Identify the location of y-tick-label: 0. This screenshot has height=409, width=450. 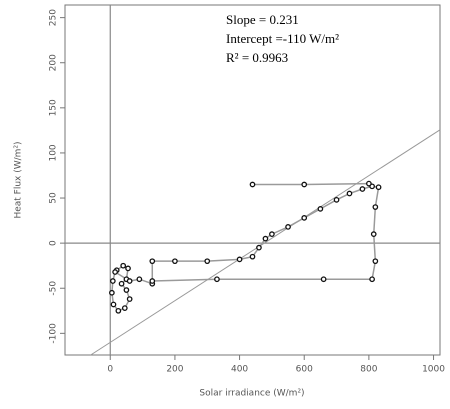
(54, 243).